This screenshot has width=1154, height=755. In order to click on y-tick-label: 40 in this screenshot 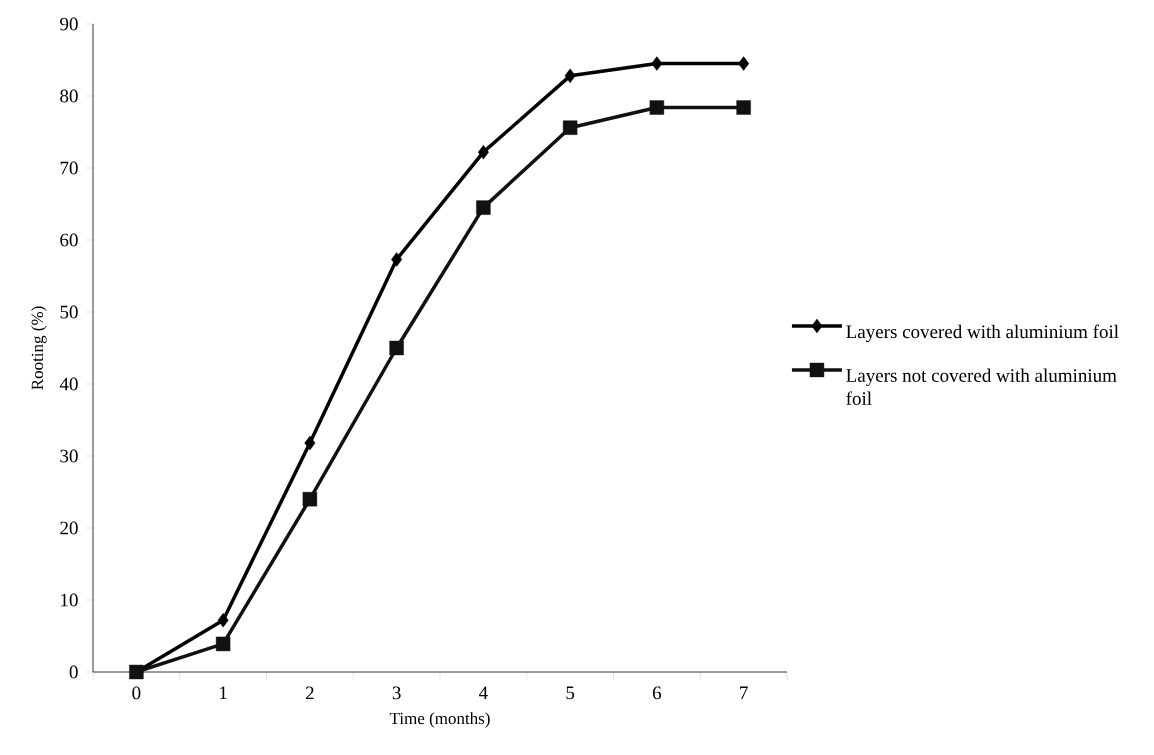, I will do `click(68, 384)`.